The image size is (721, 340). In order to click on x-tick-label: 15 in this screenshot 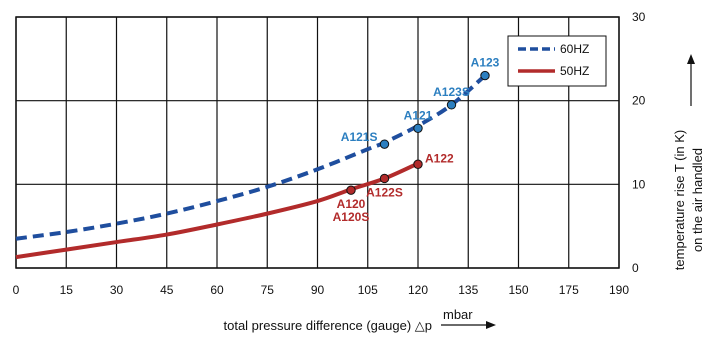, I will do `click(67, 290)`.